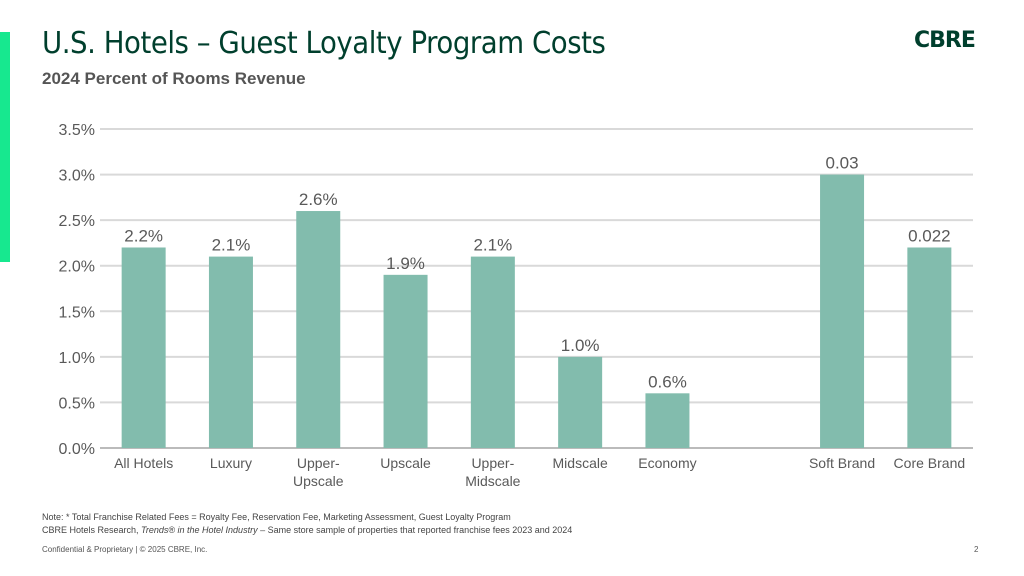  I want to click on data-label: 1.0%, so click(580, 345).